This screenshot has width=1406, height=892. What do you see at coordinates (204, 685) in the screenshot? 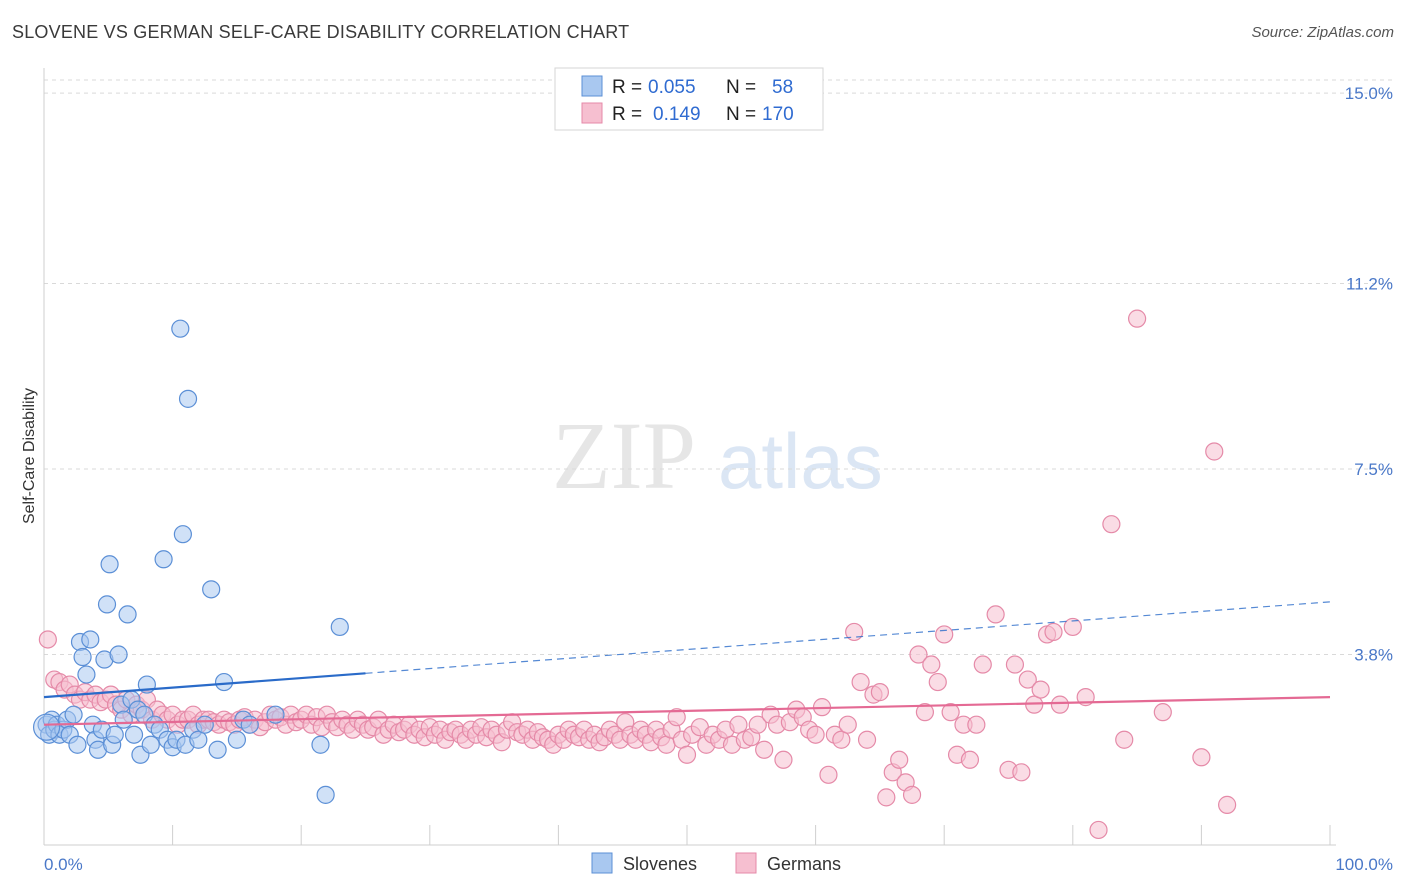
I see `slovene-trend-solid` at bounding box center [204, 685].